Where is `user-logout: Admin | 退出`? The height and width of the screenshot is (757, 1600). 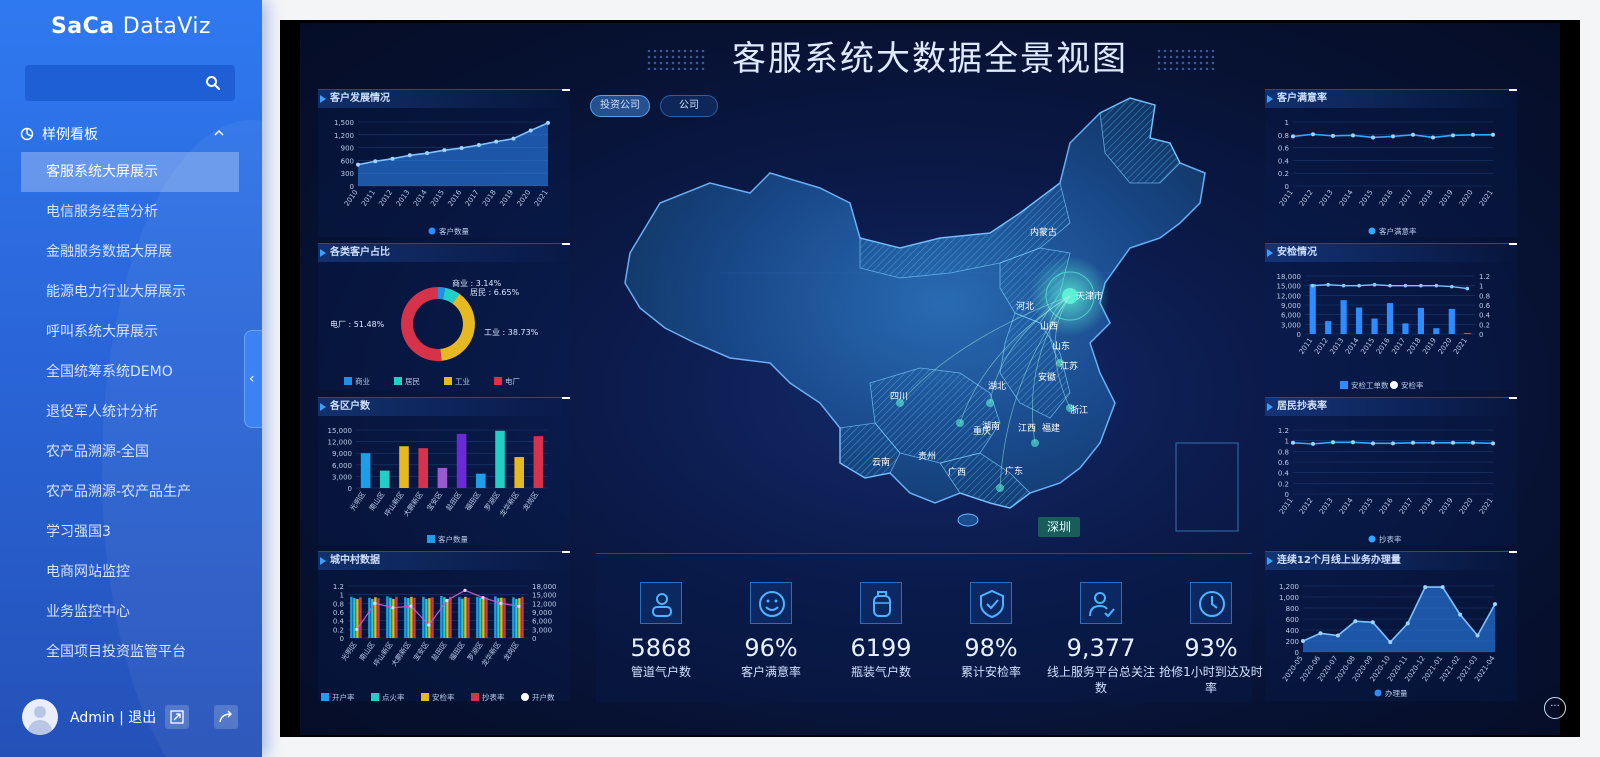
user-logout: Admin | 退出 is located at coordinates (113, 718).